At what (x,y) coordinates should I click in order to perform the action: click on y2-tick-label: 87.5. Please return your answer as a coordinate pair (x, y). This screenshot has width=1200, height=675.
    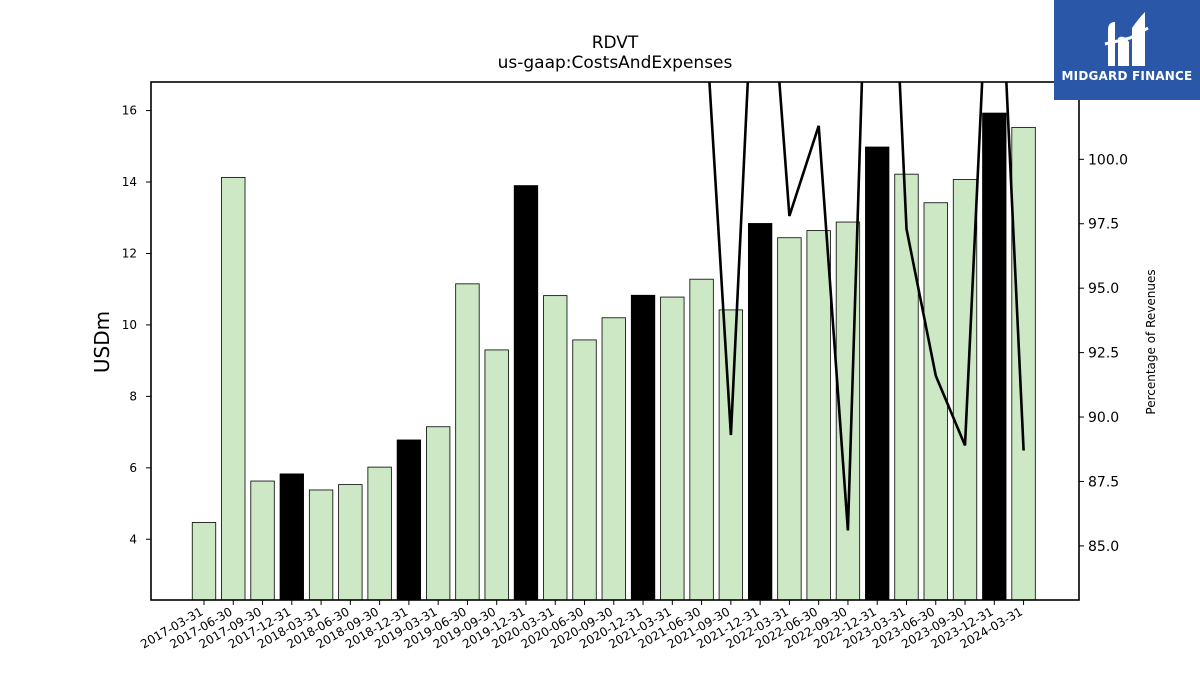
    Looking at the image, I should click on (1103, 482).